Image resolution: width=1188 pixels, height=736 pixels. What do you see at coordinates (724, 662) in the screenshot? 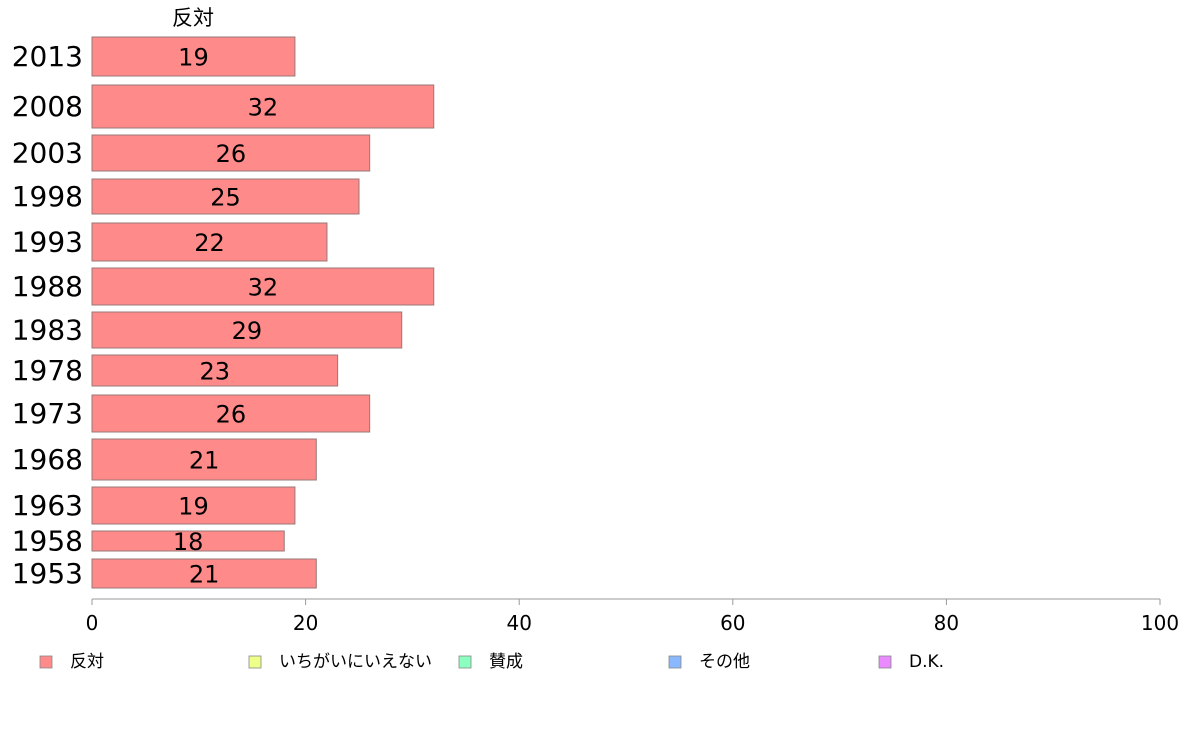
I see `legend-label: その他` at bounding box center [724, 662].